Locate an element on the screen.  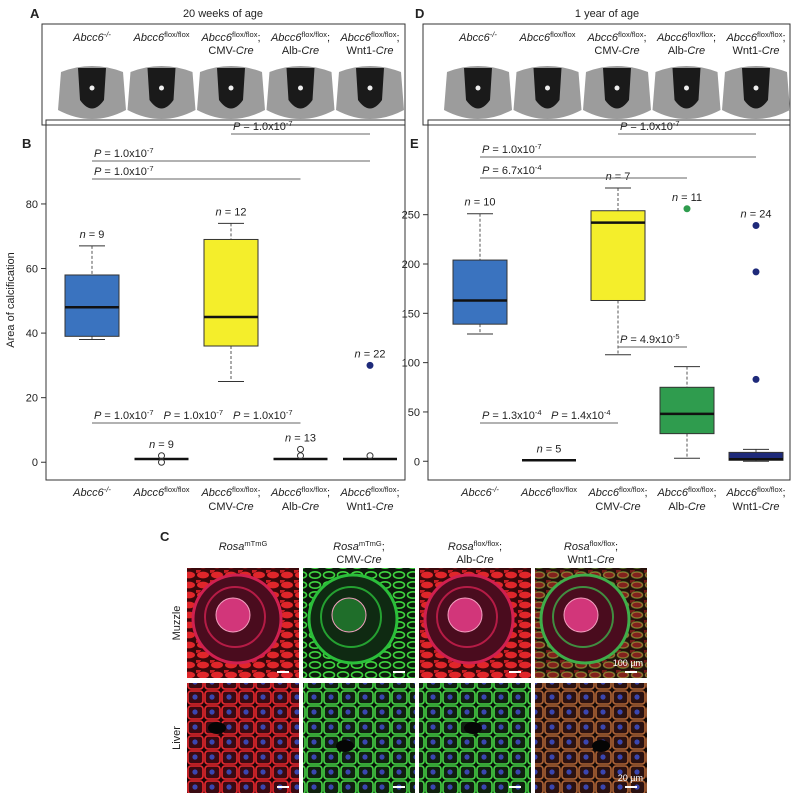
follicle-mid is located at coordinates (235, 617).